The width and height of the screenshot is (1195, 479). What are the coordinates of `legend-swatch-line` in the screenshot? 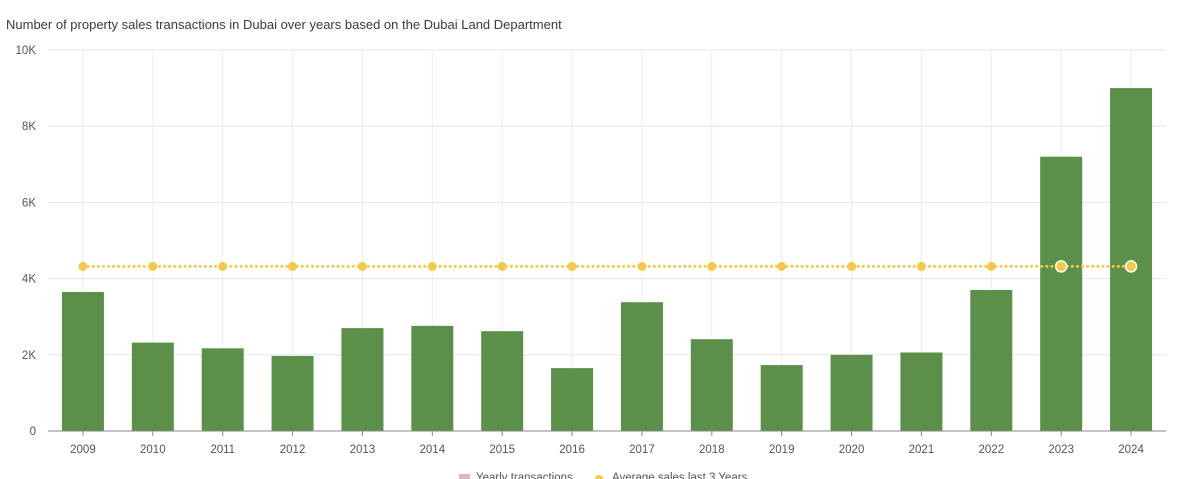 It's located at (599, 477).